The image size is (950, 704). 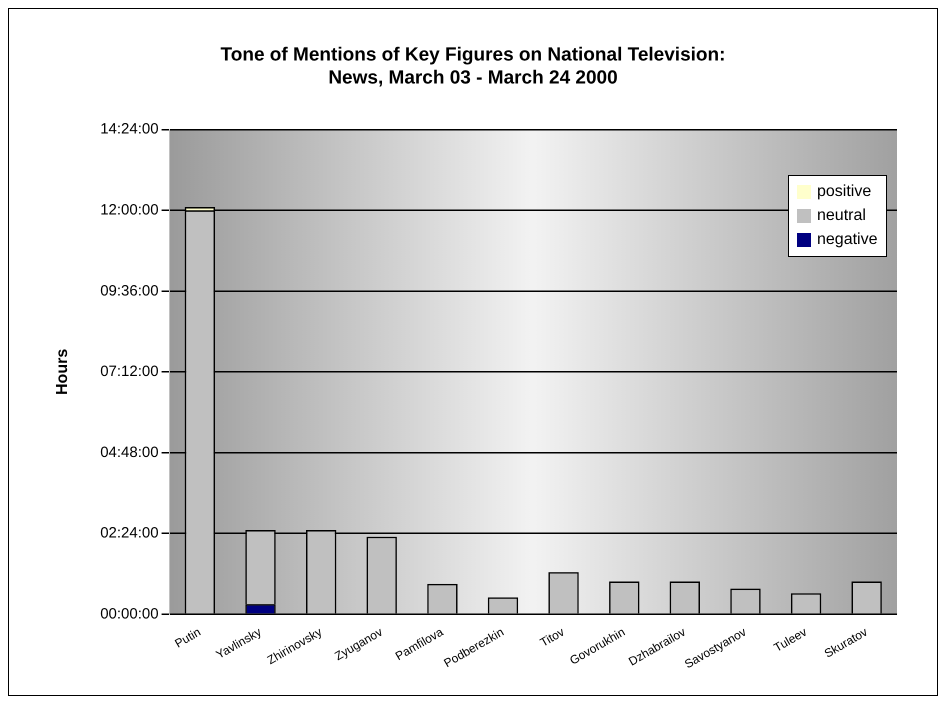 What do you see at coordinates (847, 240) in the screenshot?
I see `legend-label: negative` at bounding box center [847, 240].